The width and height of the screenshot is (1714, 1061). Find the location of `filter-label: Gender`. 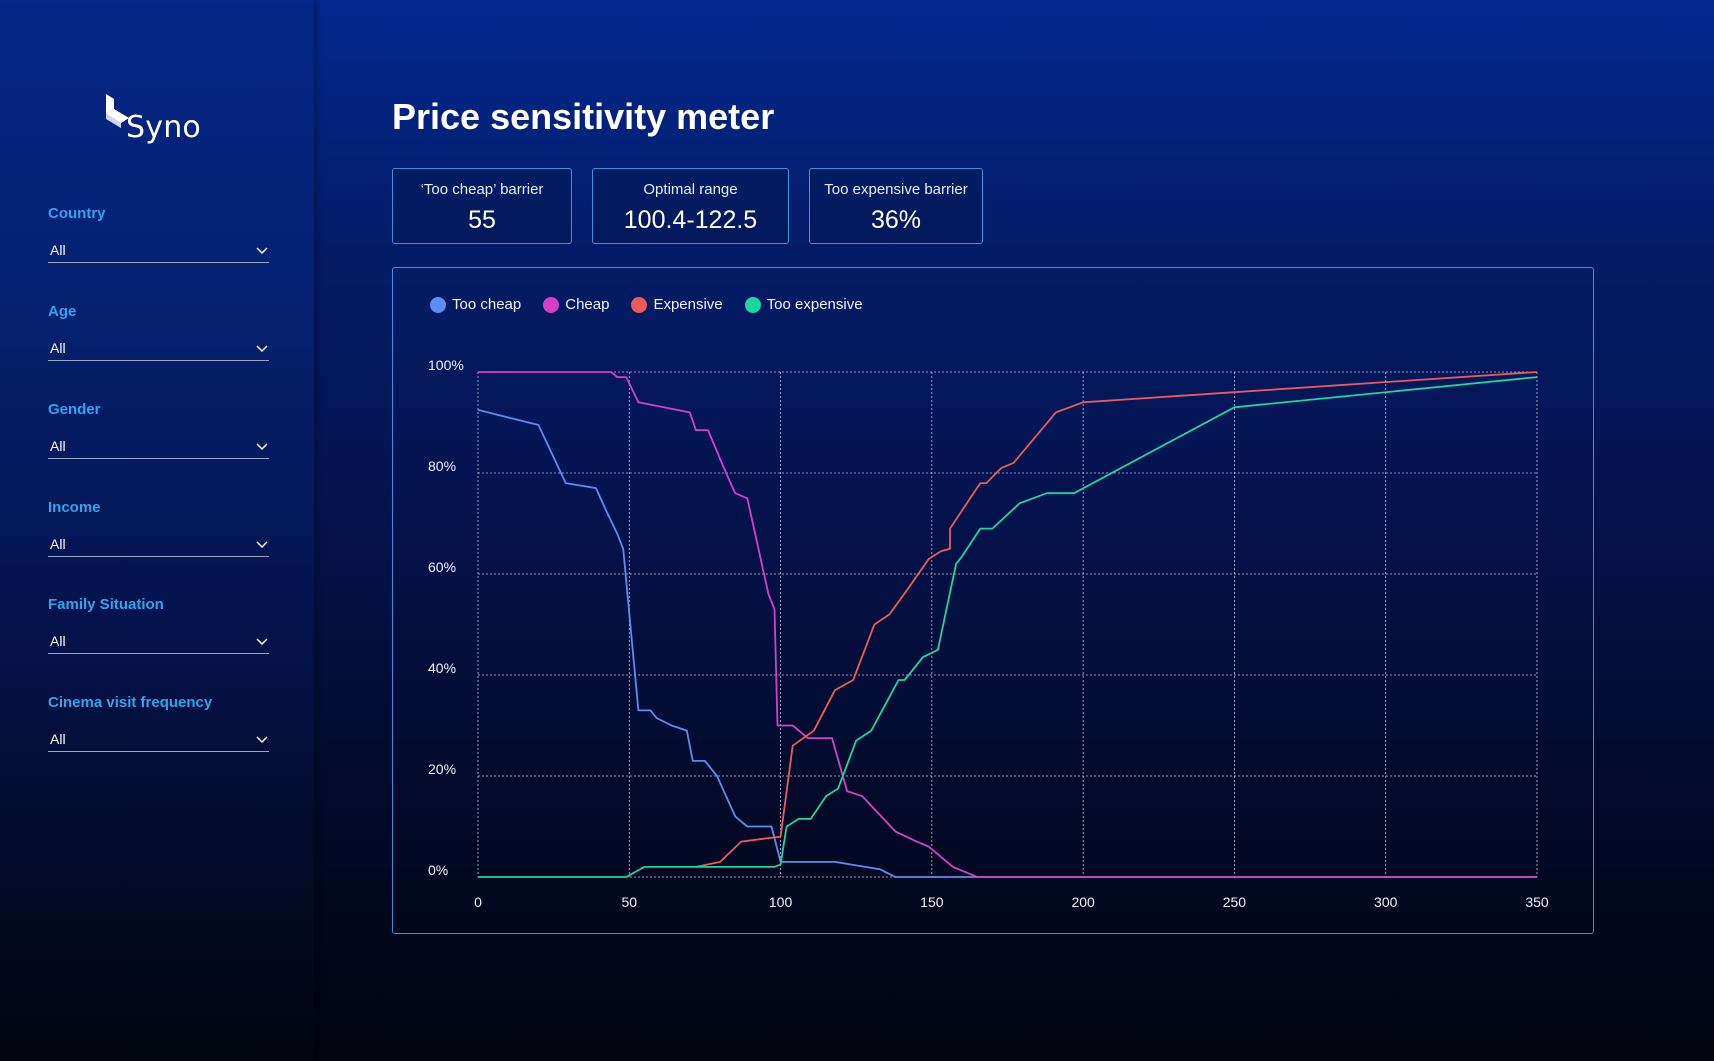

filter-label: Gender is located at coordinates (74, 409).